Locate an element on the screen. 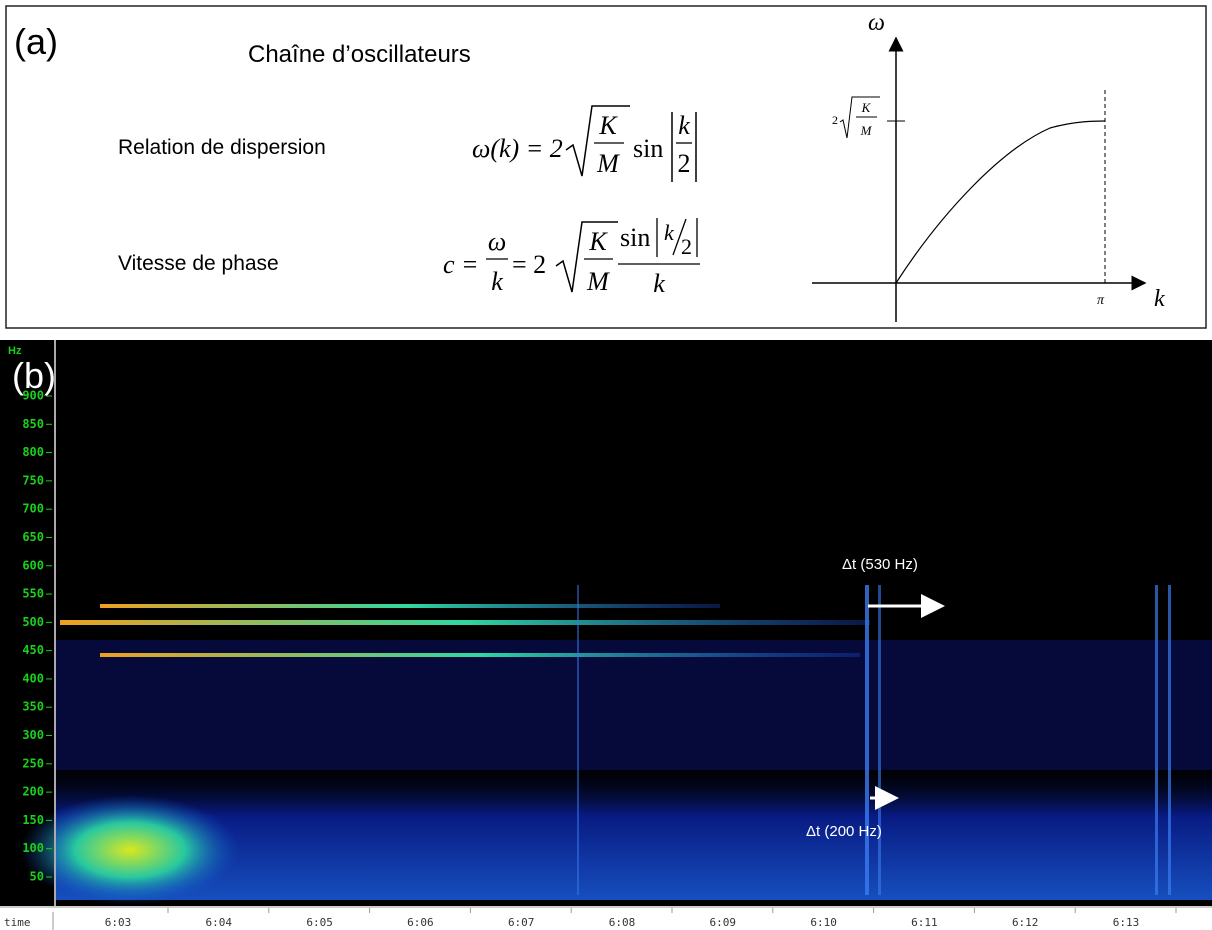 This screenshot has height=930, width=1212. time-tick-label: 6:06 is located at coordinates (420, 922).